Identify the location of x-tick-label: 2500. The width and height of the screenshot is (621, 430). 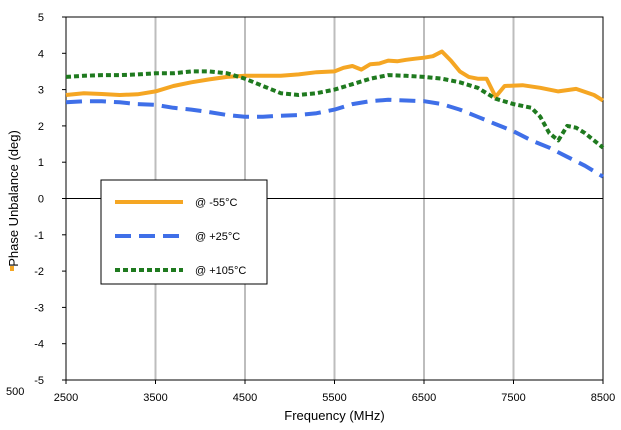
(66, 398).